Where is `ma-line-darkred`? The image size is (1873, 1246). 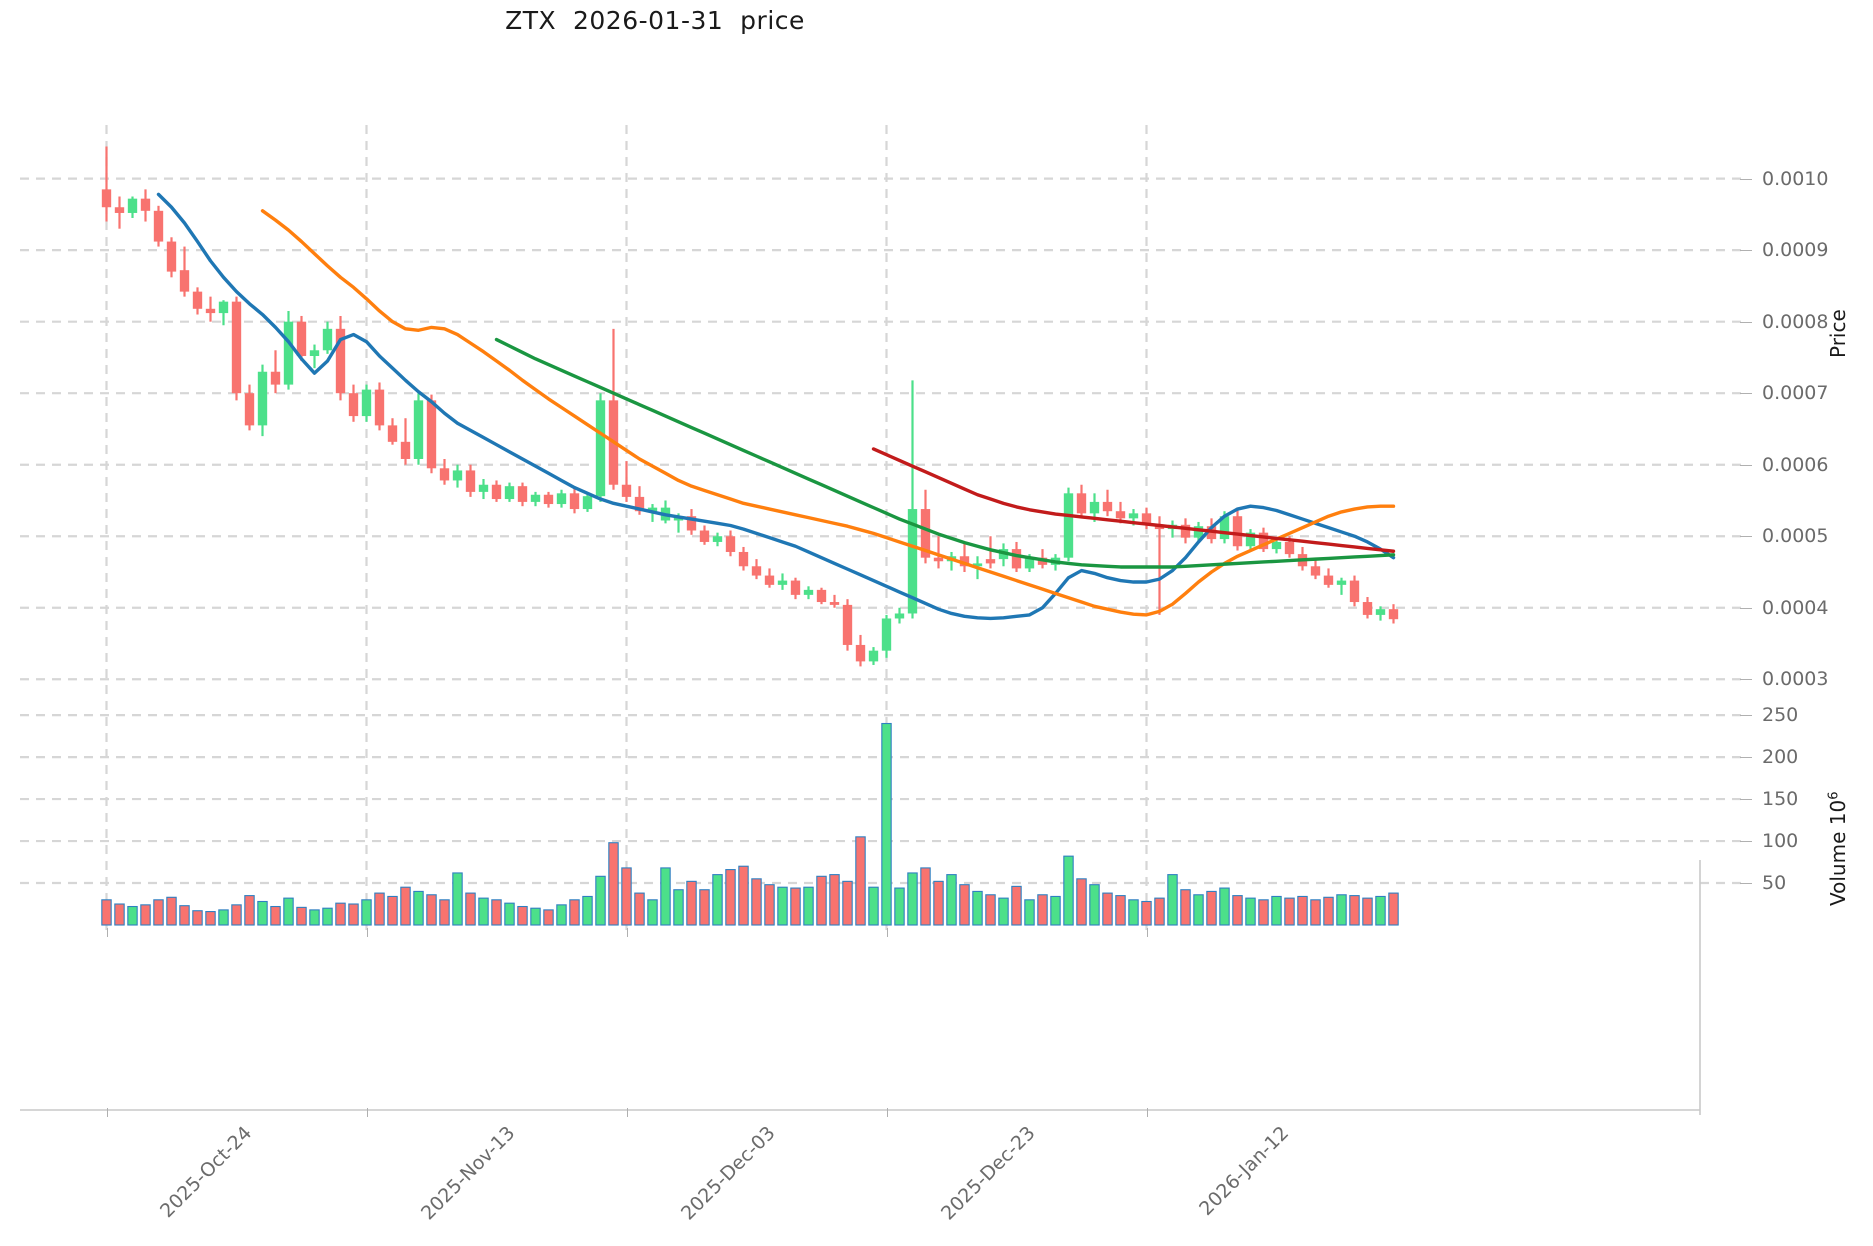 ma-line-darkred is located at coordinates (1133, 500).